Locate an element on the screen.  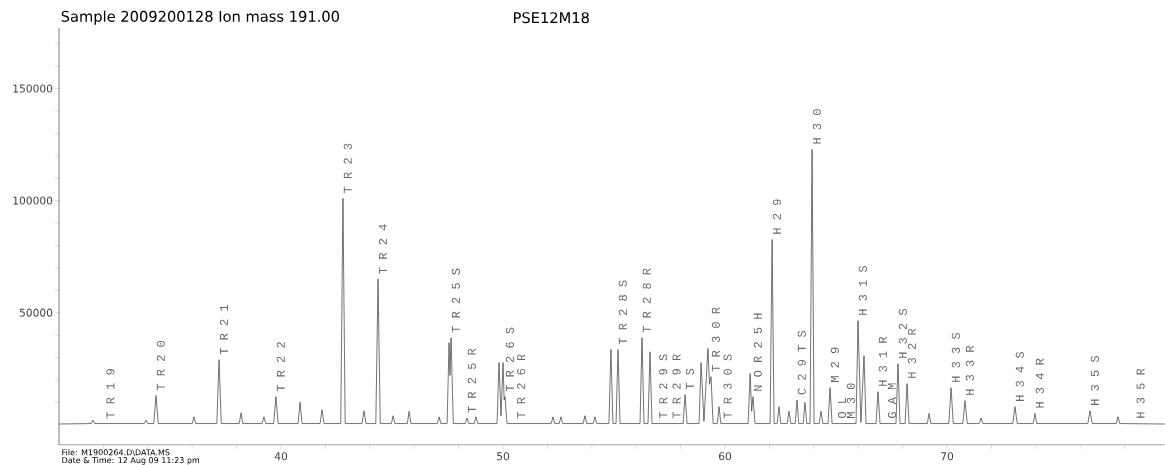
annotation: H 3 4 S is located at coordinates (1019, 376).